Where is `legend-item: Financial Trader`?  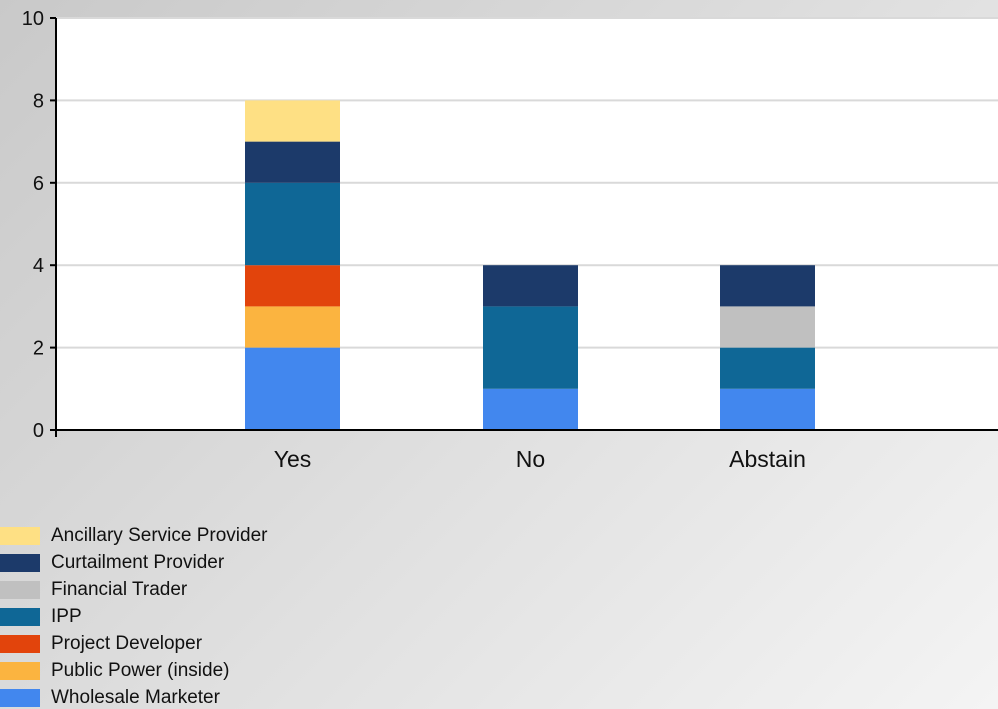
legend-item: Financial Trader is located at coordinates (200, 589).